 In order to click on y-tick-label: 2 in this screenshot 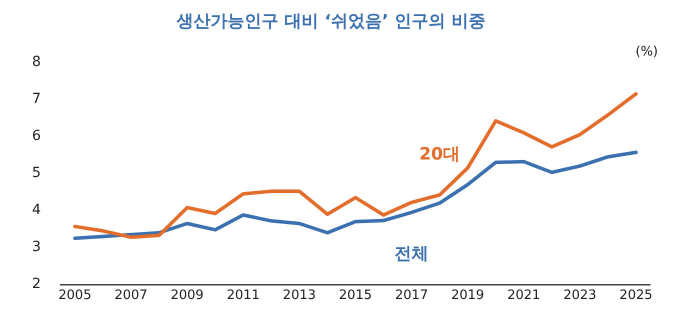, I will do `click(36, 284)`.